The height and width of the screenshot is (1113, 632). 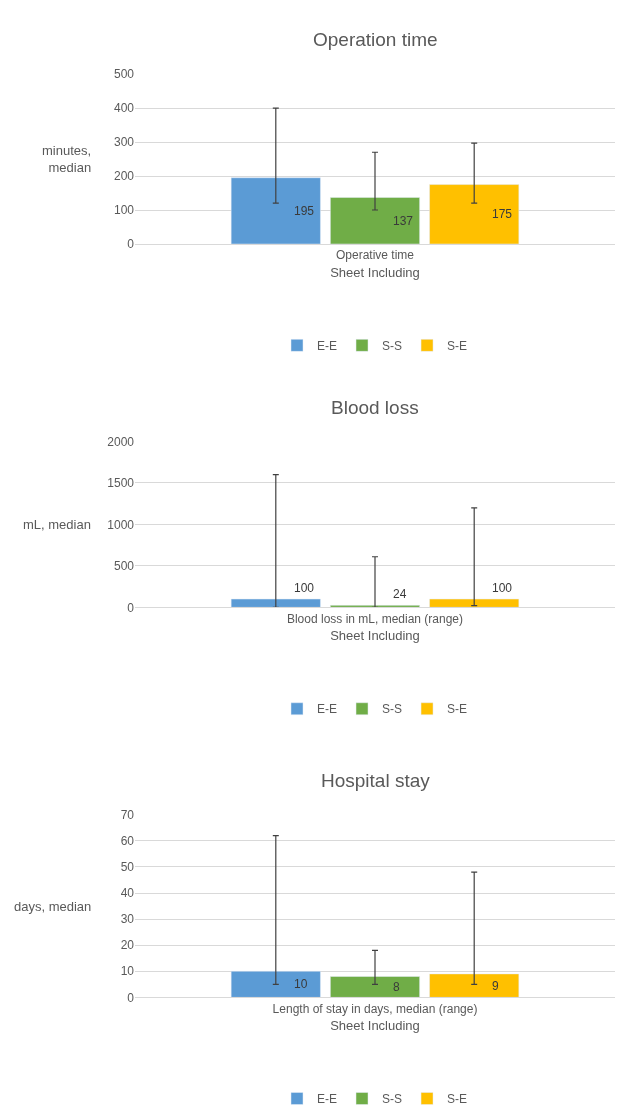 What do you see at coordinates (127, 919) in the screenshot?
I see `y-tick-label: 30` at bounding box center [127, 919].